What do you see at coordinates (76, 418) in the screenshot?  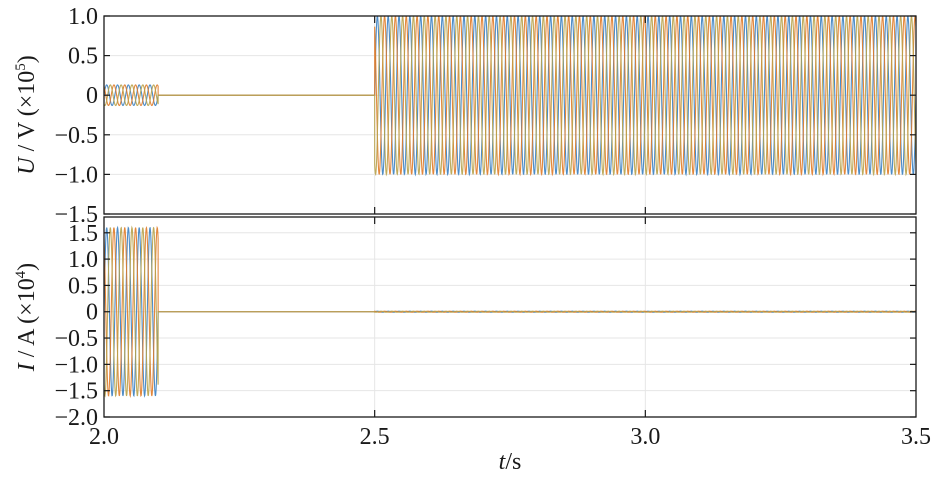 I see `y-tick-label: −2.0` at bounding box center [76, 418].